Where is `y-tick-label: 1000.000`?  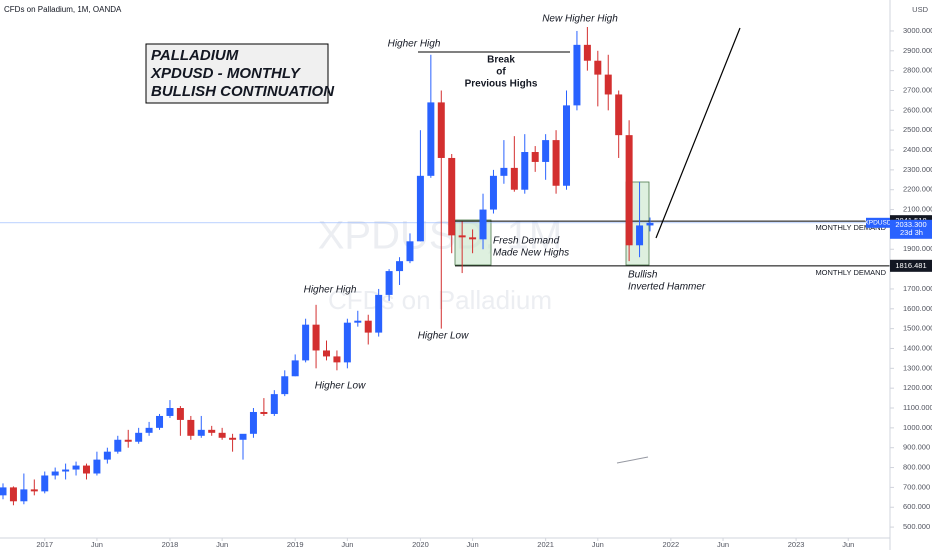
y-tick-label: 1000.000 is located at coordinates (917, 427).